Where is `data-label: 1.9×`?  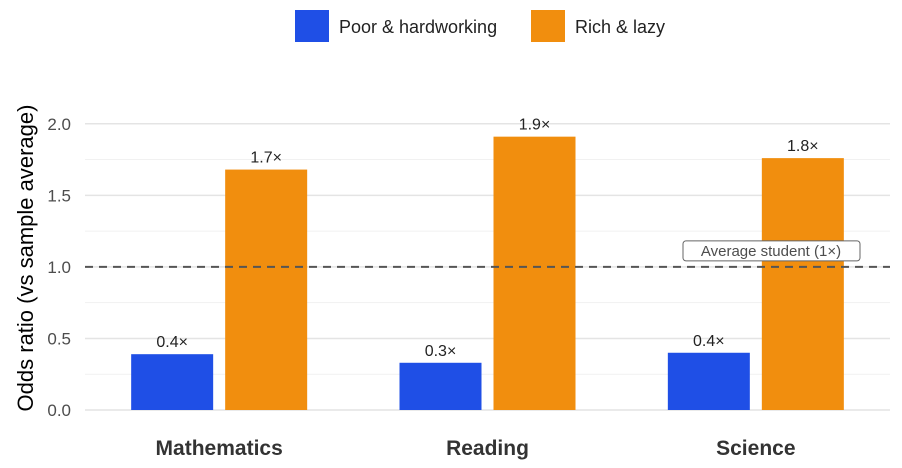
data-label: 1.9× is located at coordinates (535, 125).